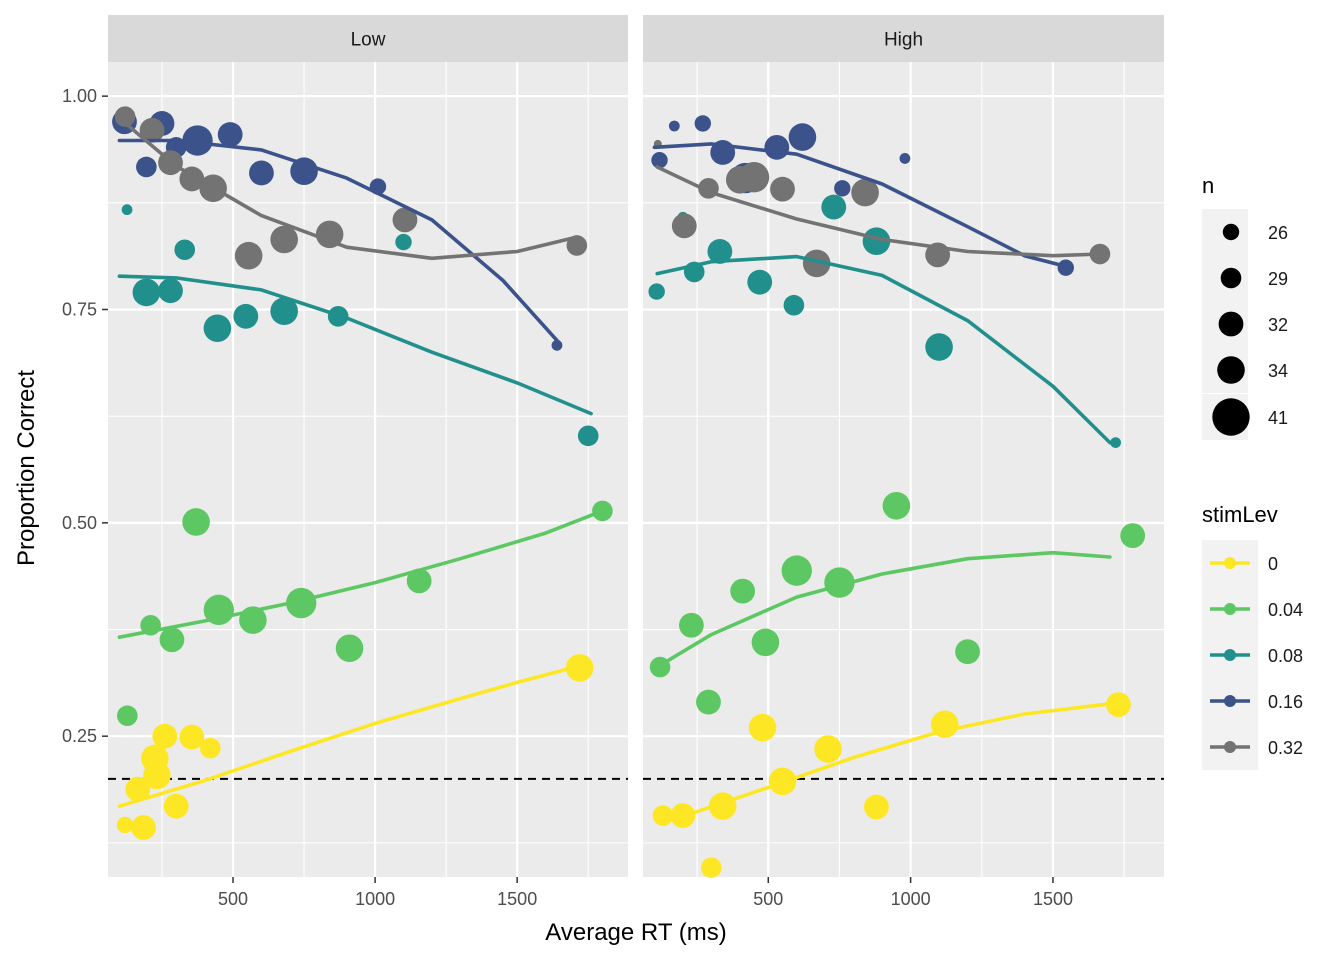 The width and height of the screenshot is (1344, 960). I want to click on series-0.16, so click(862, 195).